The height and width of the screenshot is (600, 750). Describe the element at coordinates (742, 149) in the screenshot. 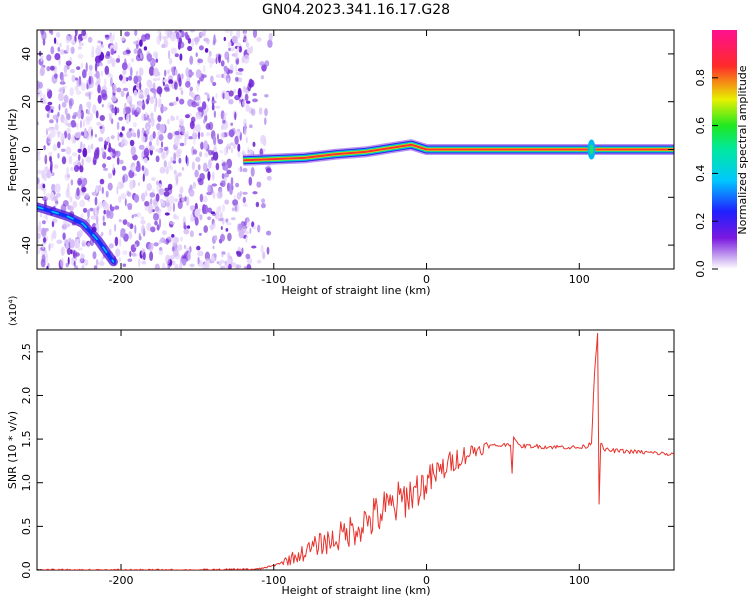

I see `colorbar-label: Normalized spectral amplitude` at that location.